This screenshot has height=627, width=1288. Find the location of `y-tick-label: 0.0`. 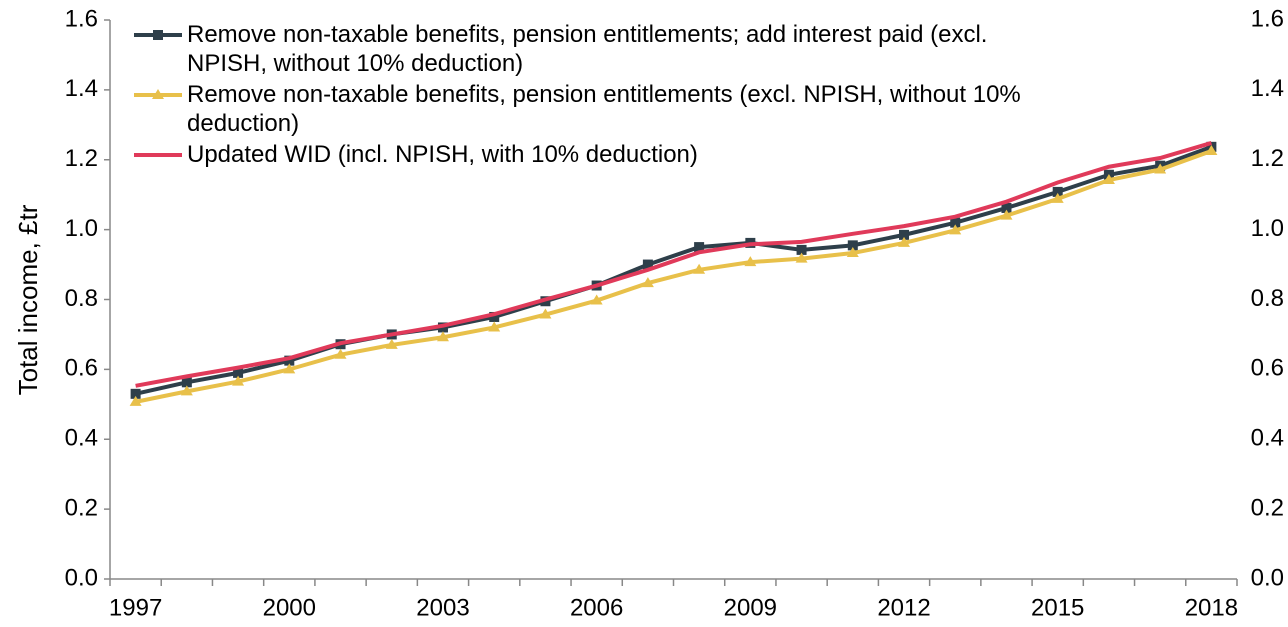

y-tick-label: 0.0 is located at coordinates (81, 577).